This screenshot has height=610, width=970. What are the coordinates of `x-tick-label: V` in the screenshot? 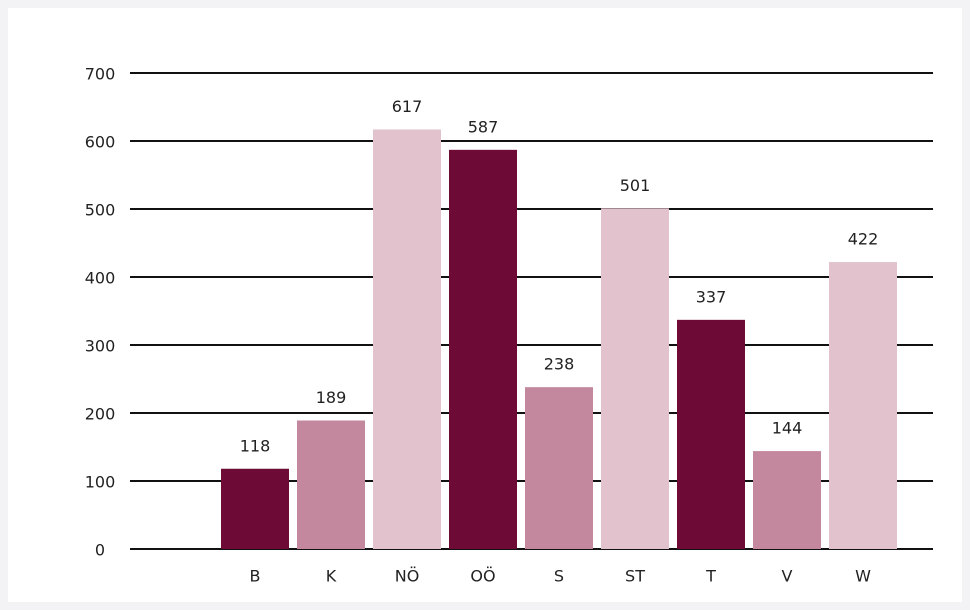 It's located at (787, 576).